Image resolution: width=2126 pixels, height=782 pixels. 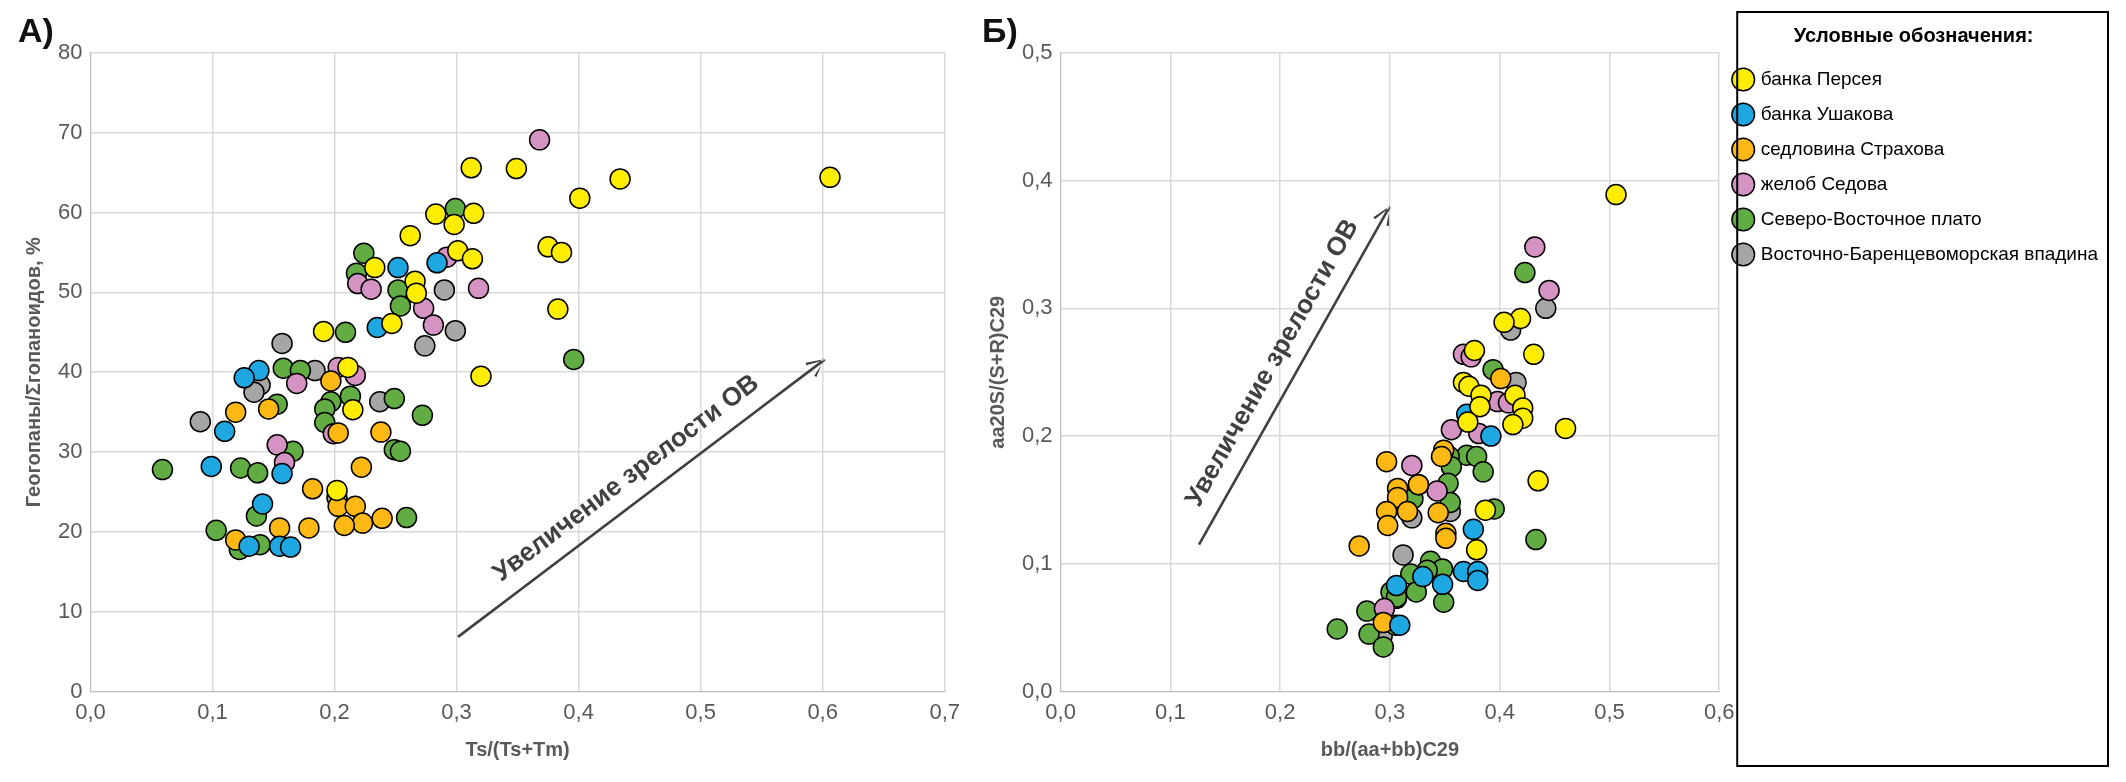 I want to click on y-tick-label: 50, so click(x=70, y=291).